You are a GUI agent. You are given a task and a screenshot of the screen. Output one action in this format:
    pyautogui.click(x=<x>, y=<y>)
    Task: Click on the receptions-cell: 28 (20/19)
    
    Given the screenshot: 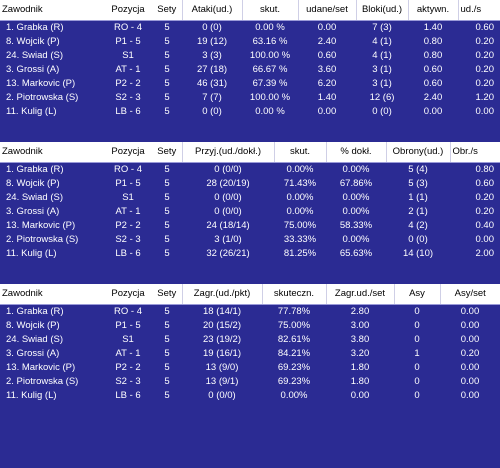 What is the action you would take?
    pyautogui.click(x=228, y=183)
    